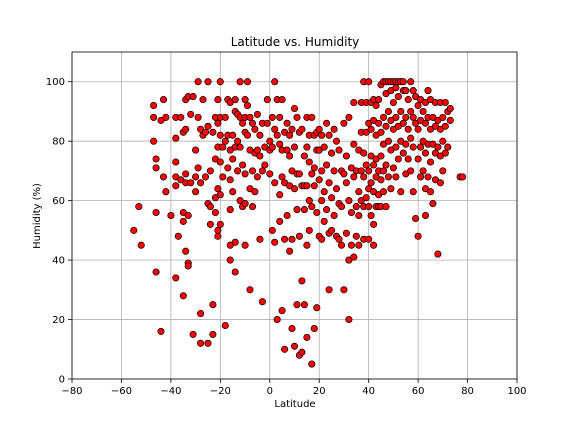  What do you see at coordinates (58, 261) in the screenshot?
I see `y-tick-label: 40` at bounding box center [58, 261].